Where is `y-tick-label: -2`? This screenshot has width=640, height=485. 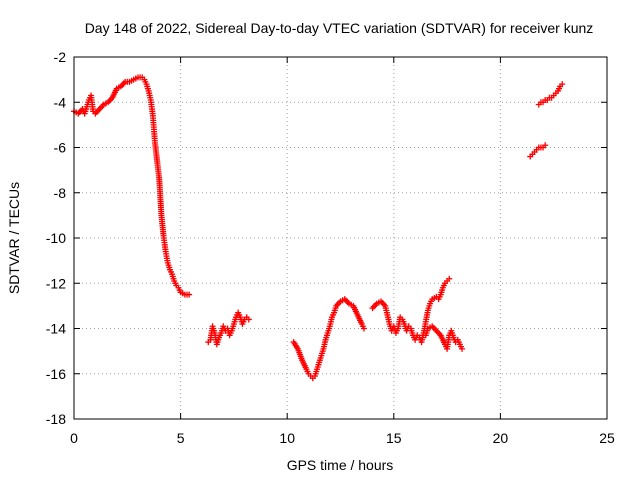 y-tick-label: -2 is located at coordinates (60, 57).